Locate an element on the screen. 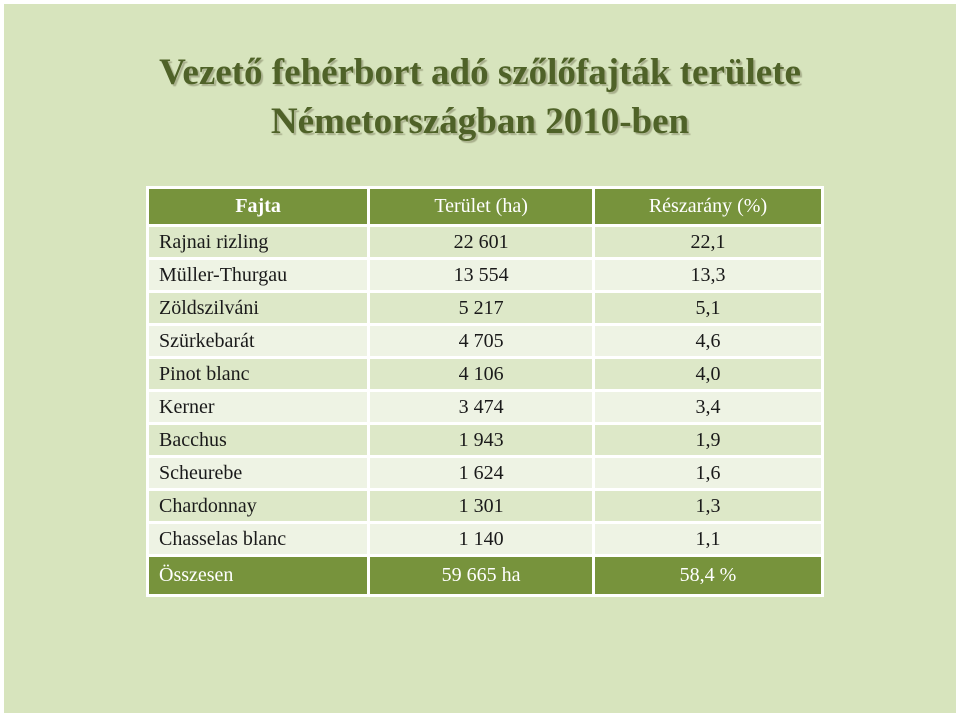  share-cell: 4,6 is located at coordinates (708, 341).